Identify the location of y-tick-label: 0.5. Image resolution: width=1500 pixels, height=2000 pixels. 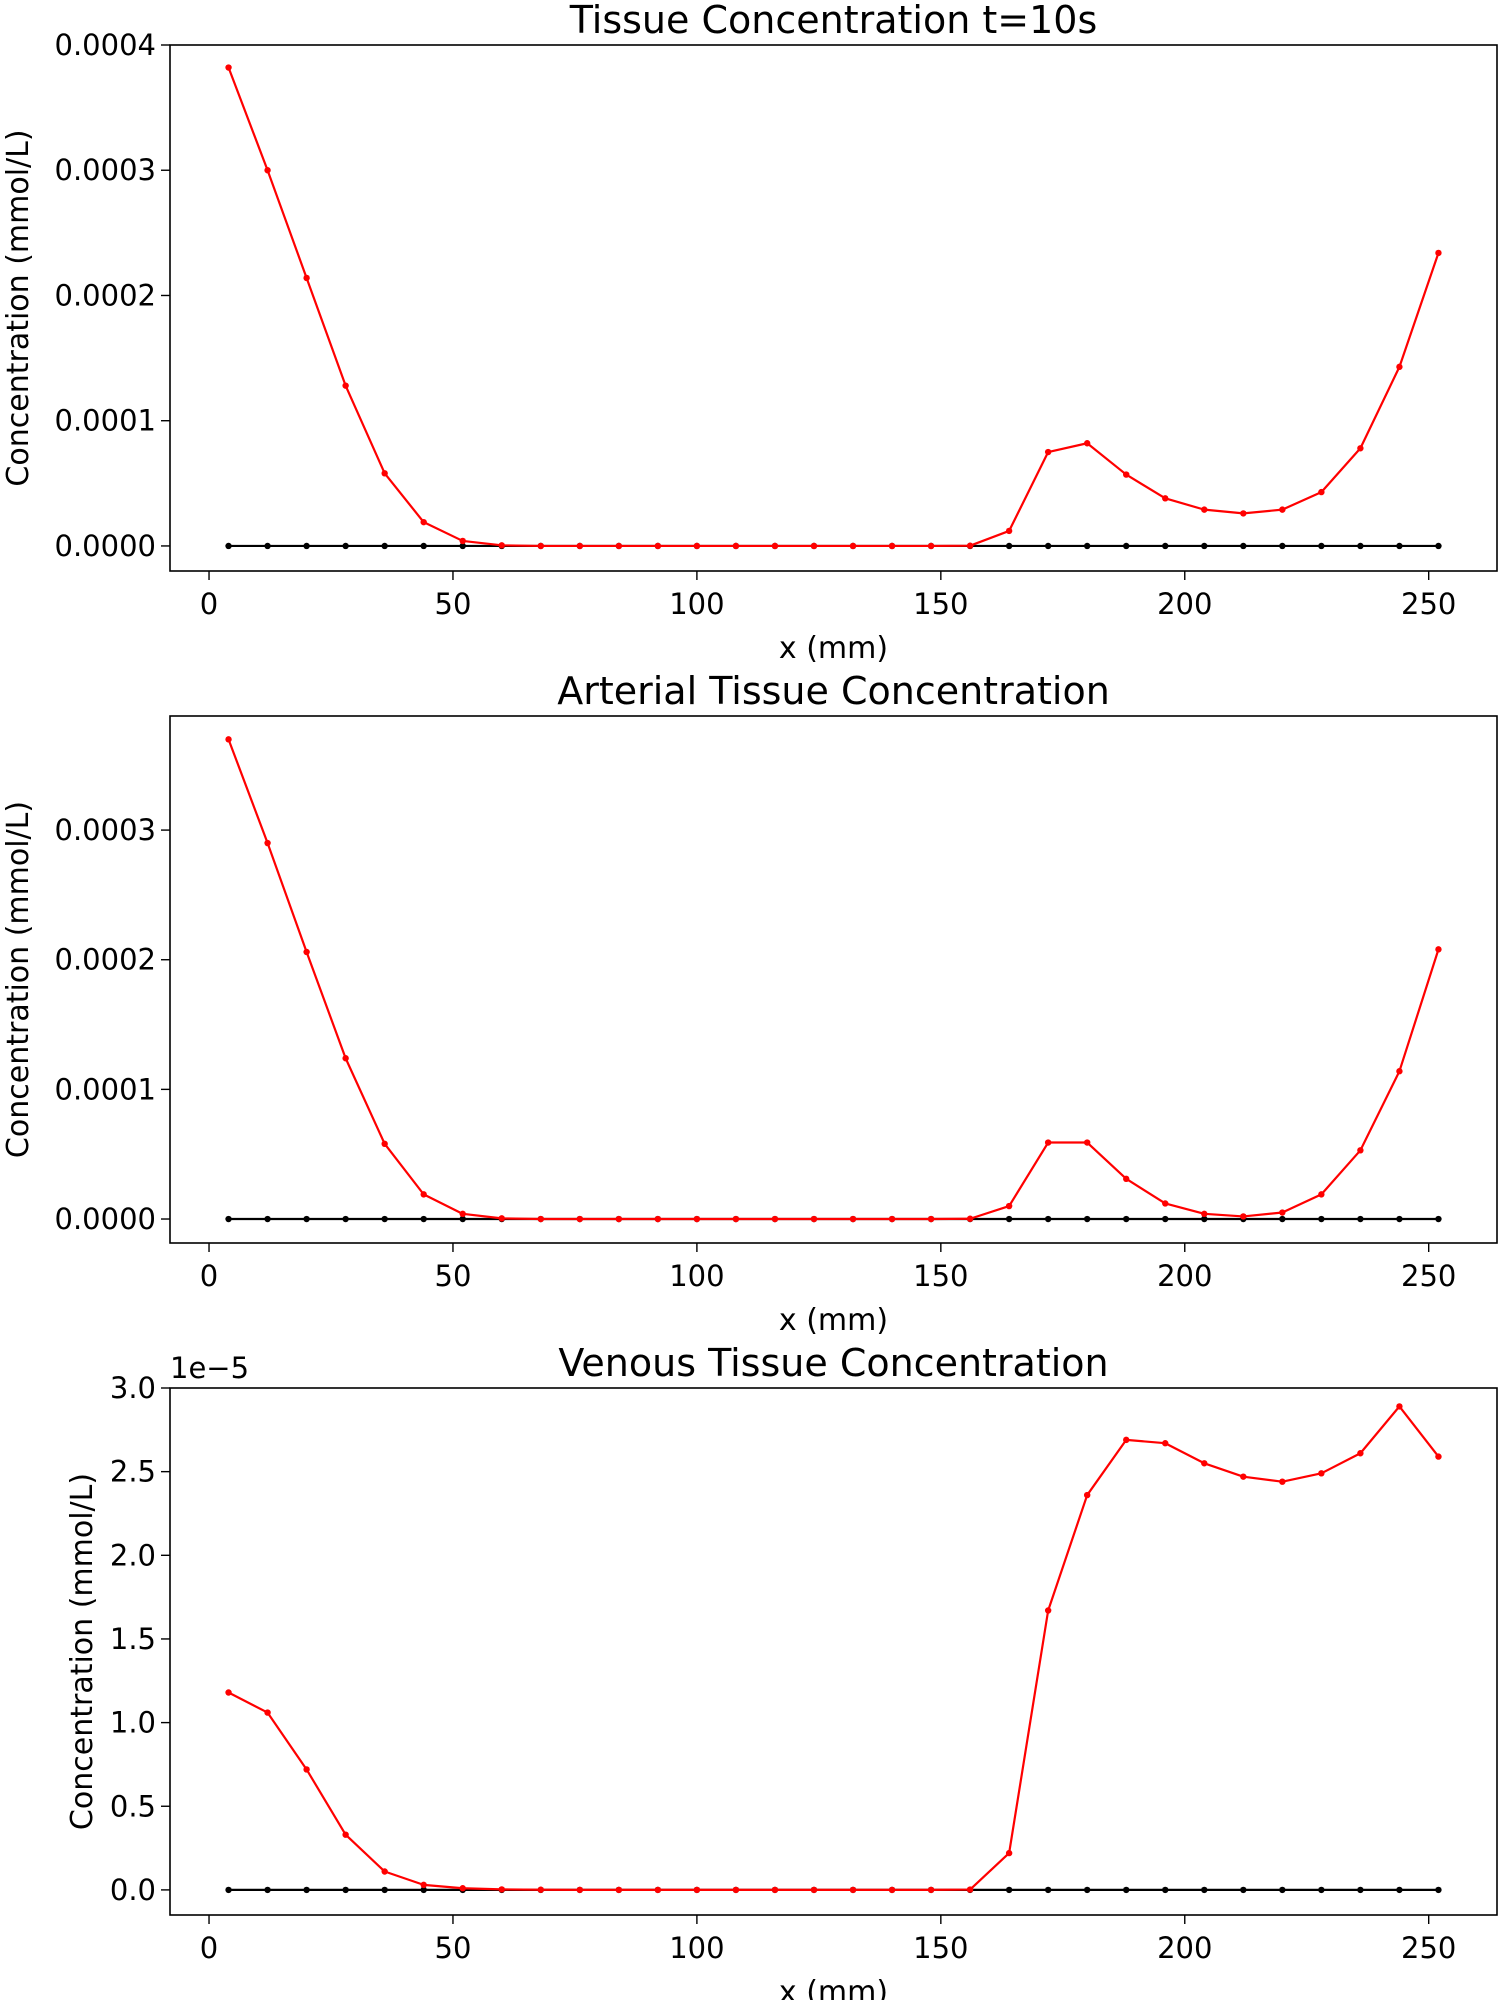
(133, 1806).